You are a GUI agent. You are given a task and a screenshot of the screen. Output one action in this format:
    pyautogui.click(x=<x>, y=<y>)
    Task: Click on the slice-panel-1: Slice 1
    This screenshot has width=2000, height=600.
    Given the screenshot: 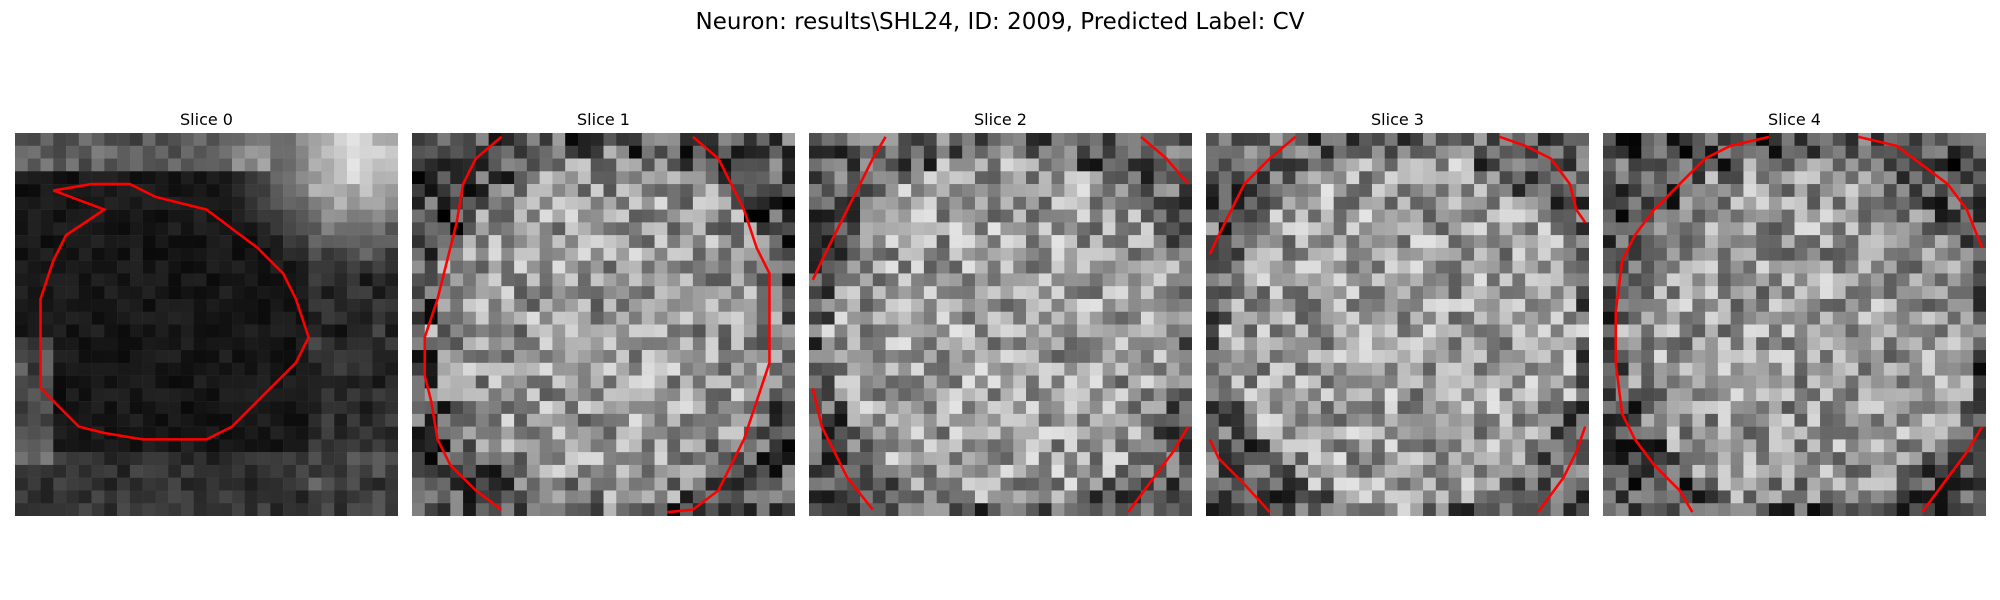 What is the action you would take?
    pyautogui.click(x=603, y=313)
    